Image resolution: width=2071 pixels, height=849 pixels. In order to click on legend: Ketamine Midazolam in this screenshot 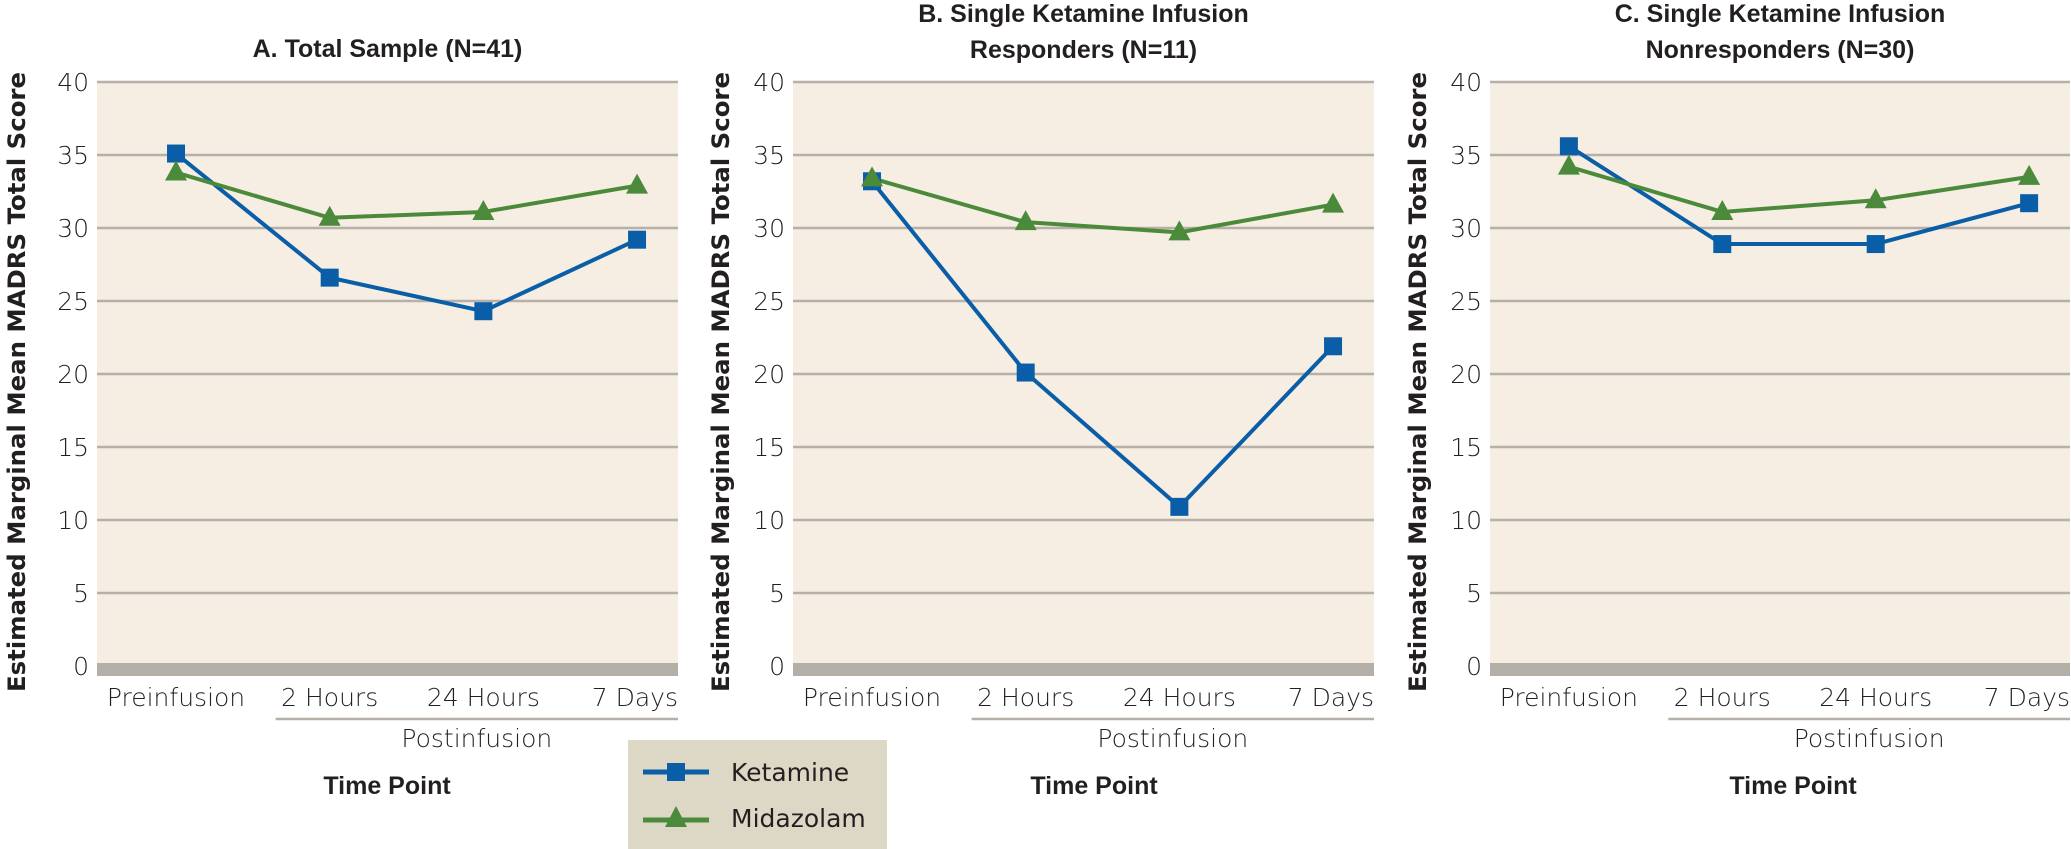, I will do `click(757, 794)`.